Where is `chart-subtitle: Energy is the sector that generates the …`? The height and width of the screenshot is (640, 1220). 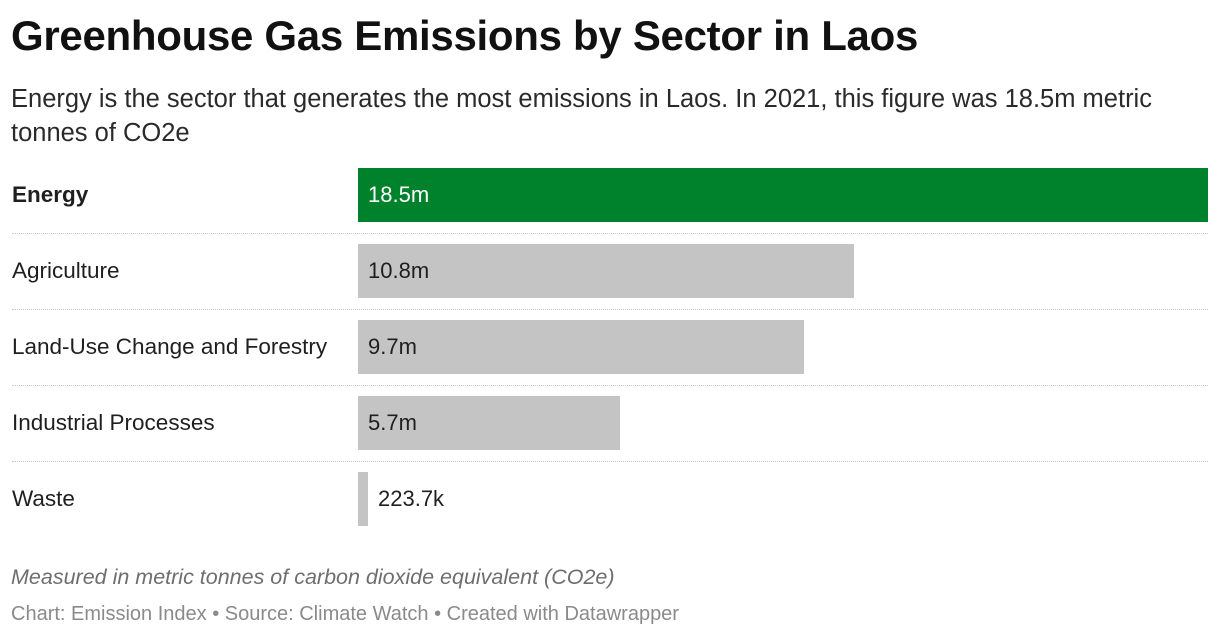 chart-subtitle: Energy is the sector that generates the … is located at coordinates (581, 116).